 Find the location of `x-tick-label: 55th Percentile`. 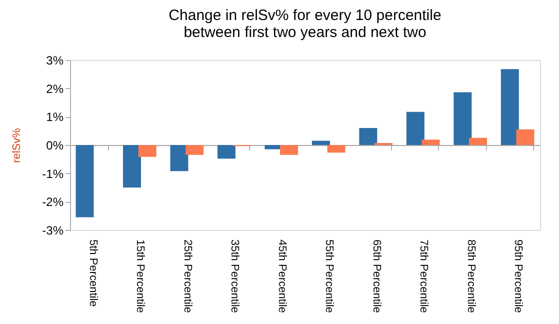

x-tick-label: 55th Percentile is located at coordinates (329, 276).